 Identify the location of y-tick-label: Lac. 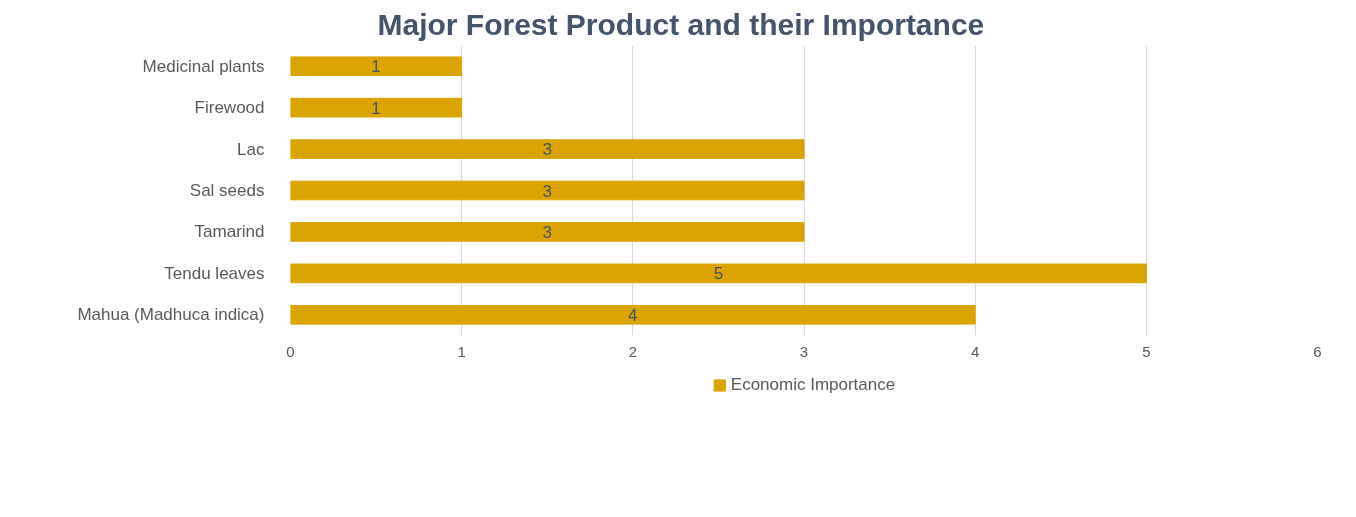
(251, 149).